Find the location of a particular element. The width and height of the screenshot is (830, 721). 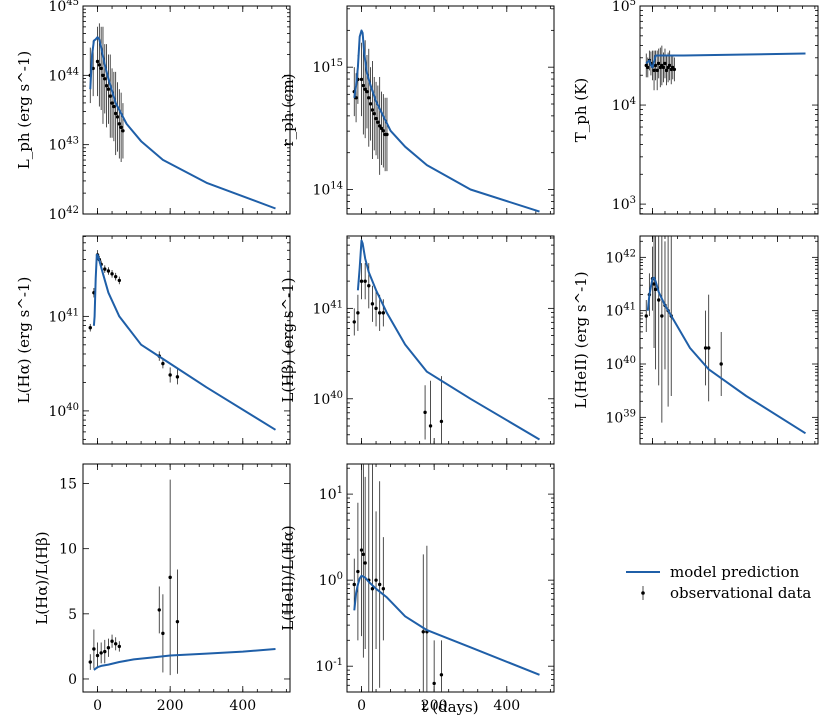

x-tick-label: 400 is located at coordinates (242, 706).